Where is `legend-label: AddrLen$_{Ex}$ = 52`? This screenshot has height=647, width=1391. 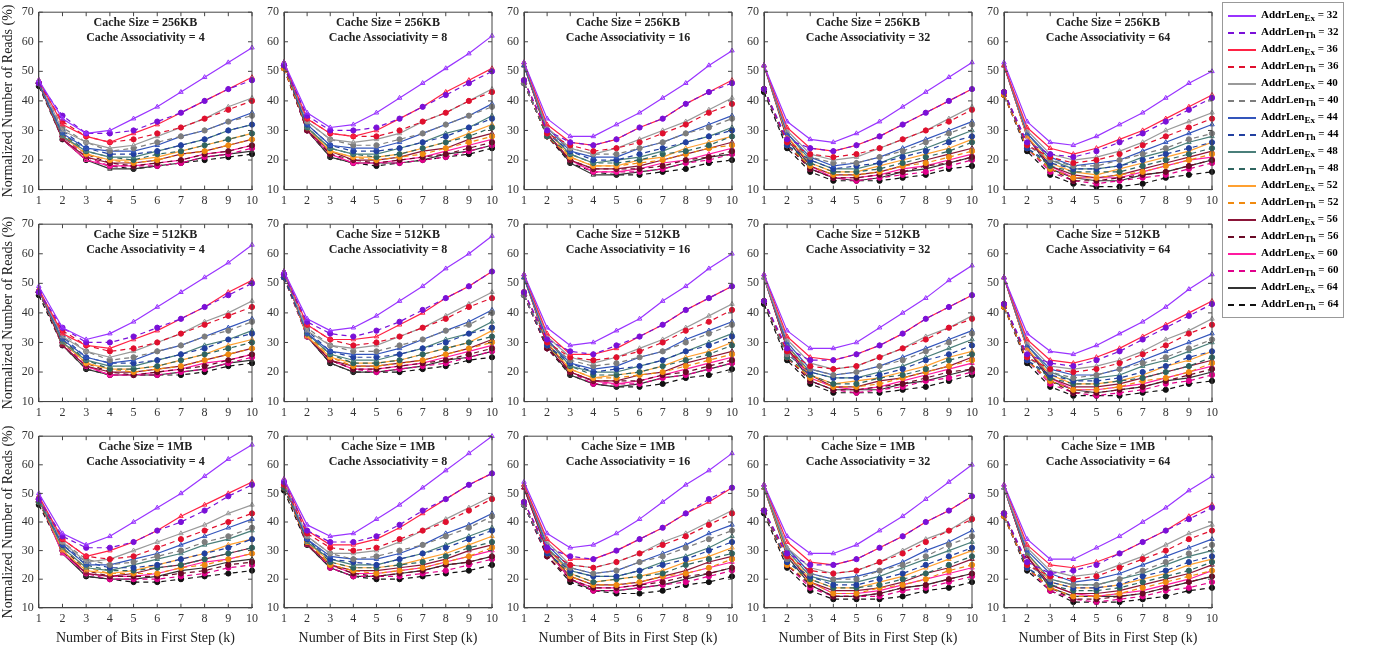 legend-label: AddrLen$_{Ex}$ = 52 is located at coordinates (1299, 185).